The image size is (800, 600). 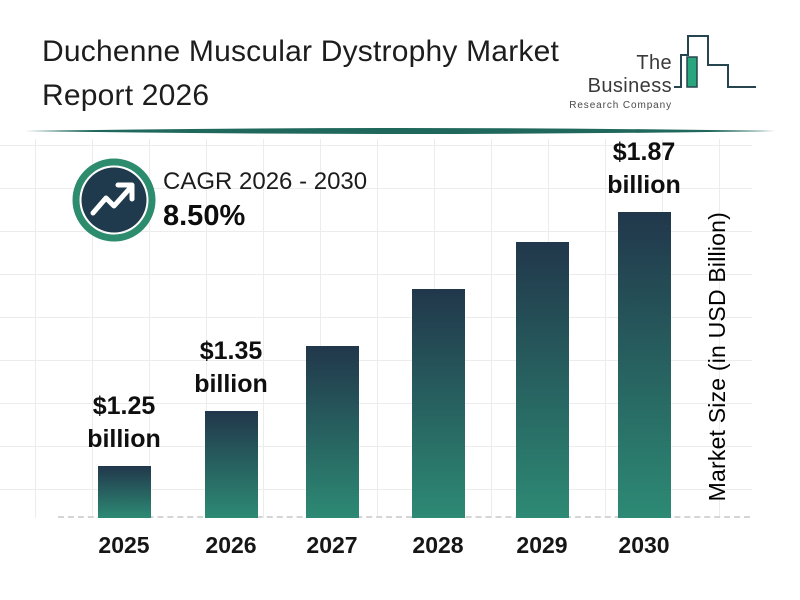 I want to click on value-amount: $1.25, so click(x=124, y=406).